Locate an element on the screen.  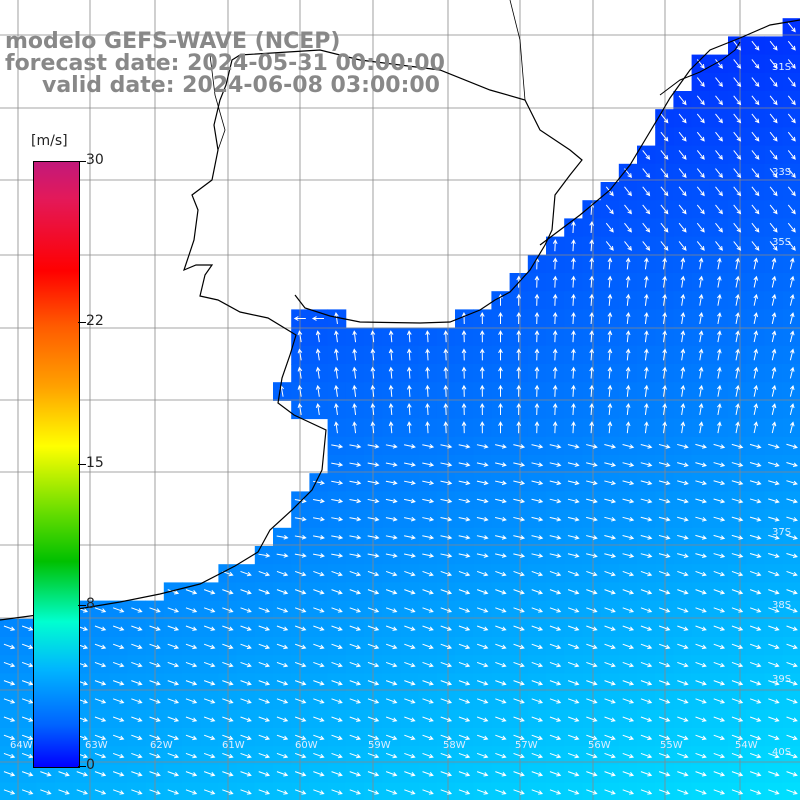
colorbar-tick-mark is located at coordinates (82, 323).